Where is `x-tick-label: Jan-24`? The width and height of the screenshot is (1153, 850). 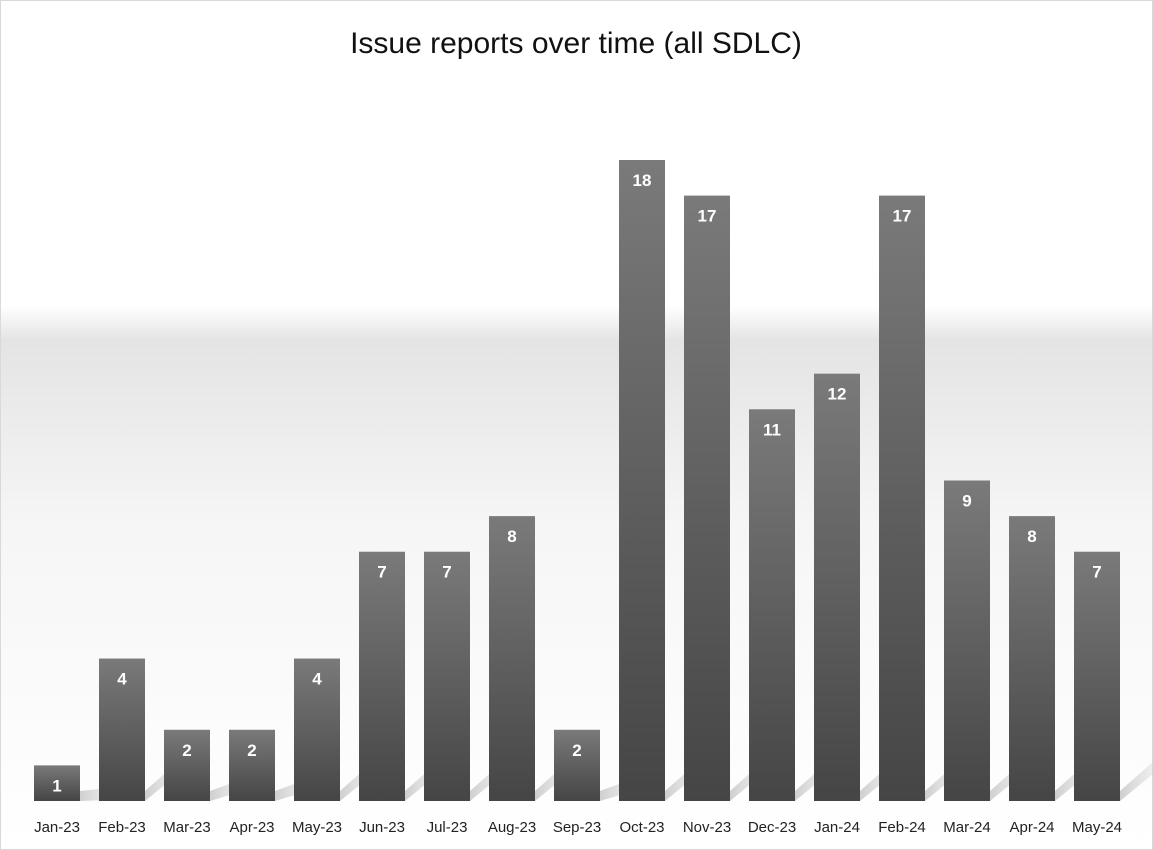
x-tick-label: Jan-24 is located at coordinates (837, 827).